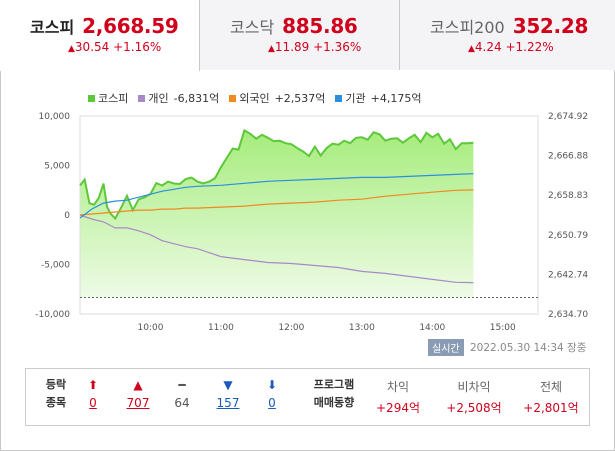 The height and width of the screenshot is (451, 615). I want to click on kospi-line, so click(276, 174).